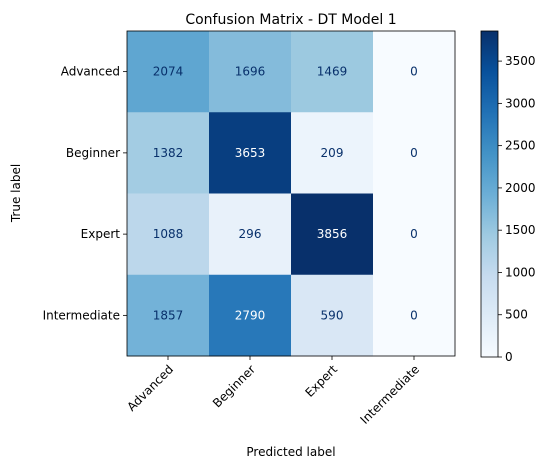 The height and width of the screenshot is (474, 551). I want to click on cell-value-label: 1696, so click(250, 72).